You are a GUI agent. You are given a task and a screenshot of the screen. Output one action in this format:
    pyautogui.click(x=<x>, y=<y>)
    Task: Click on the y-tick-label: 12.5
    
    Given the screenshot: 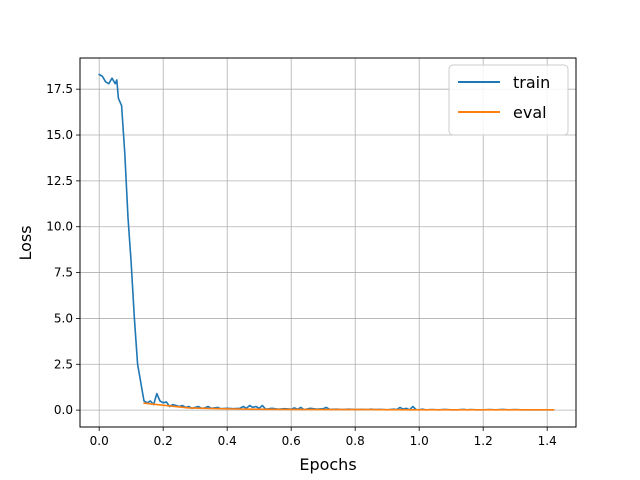 What is the action you would take?
    pyautogui.click(x=59, y=181)
    